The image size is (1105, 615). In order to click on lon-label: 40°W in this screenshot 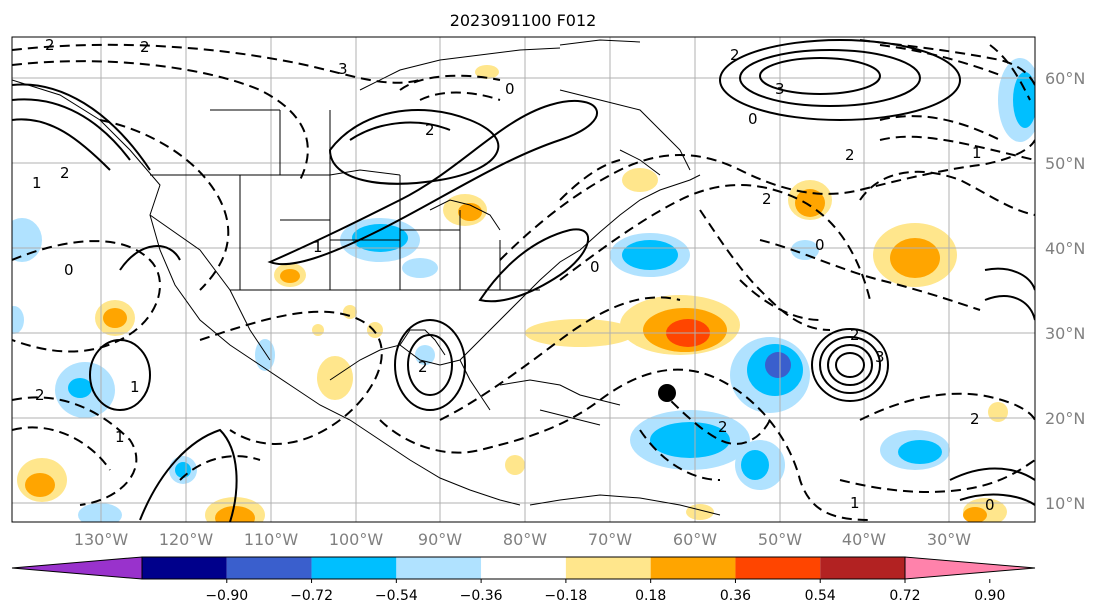, I will do `click(864, 539)`.